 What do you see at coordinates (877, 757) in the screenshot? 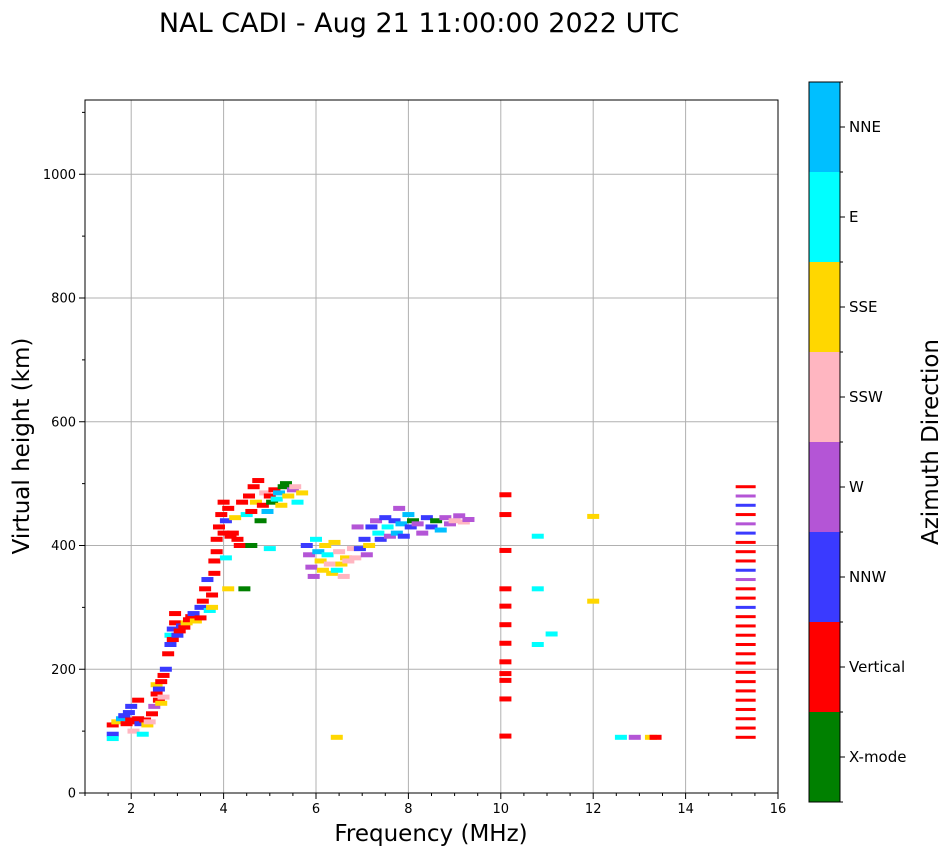
I see `colorbar-label-item: X-mode` at bounding box center [877, 757].